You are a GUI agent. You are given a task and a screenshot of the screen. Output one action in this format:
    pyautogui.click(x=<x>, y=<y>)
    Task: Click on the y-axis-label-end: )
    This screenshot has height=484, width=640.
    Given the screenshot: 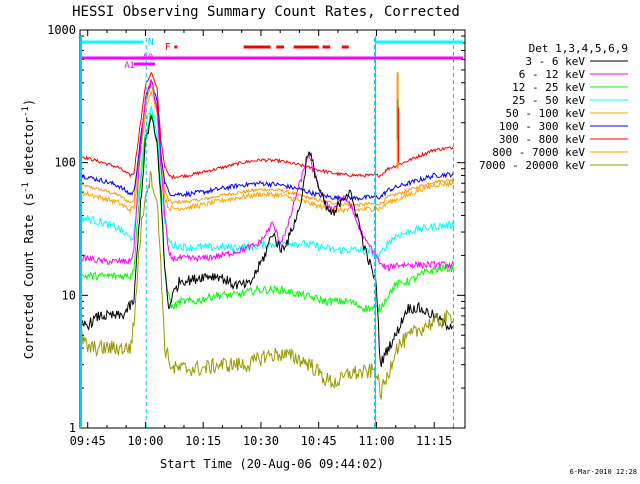 What is the action you would take?
    pyautogui.click(x=29, y=102)
    